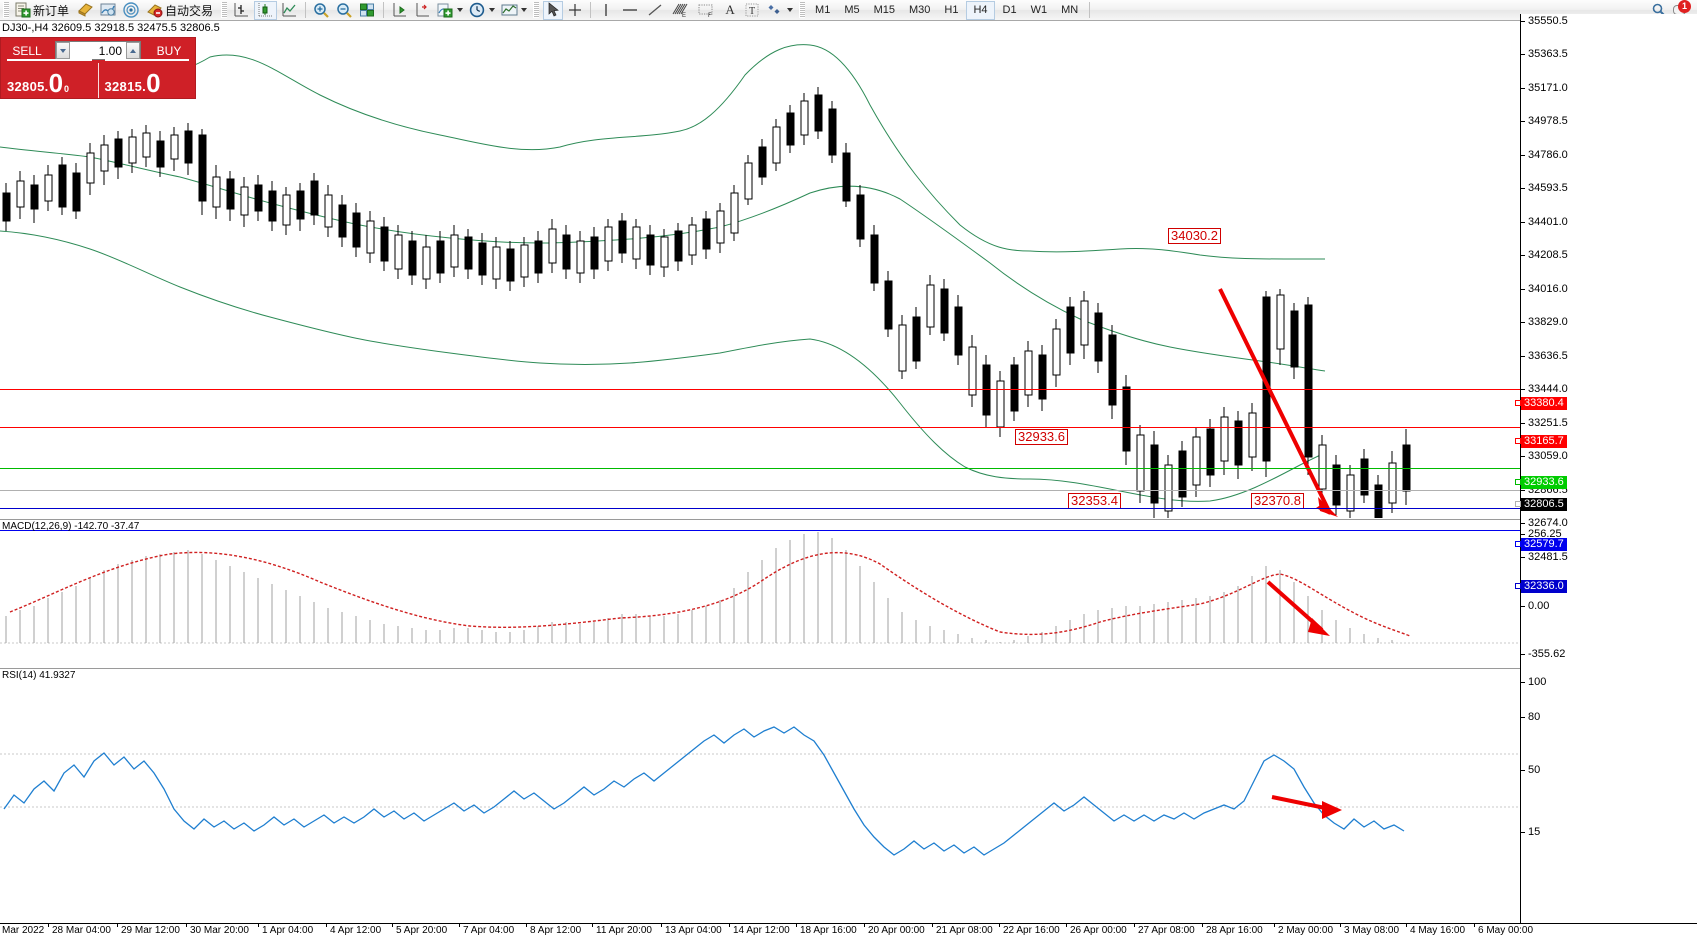 This screenshot has width=1697, height=937. Describe the element at coordinates (399, 10) in the screenshot. I see `chart-shift-button` at that location.